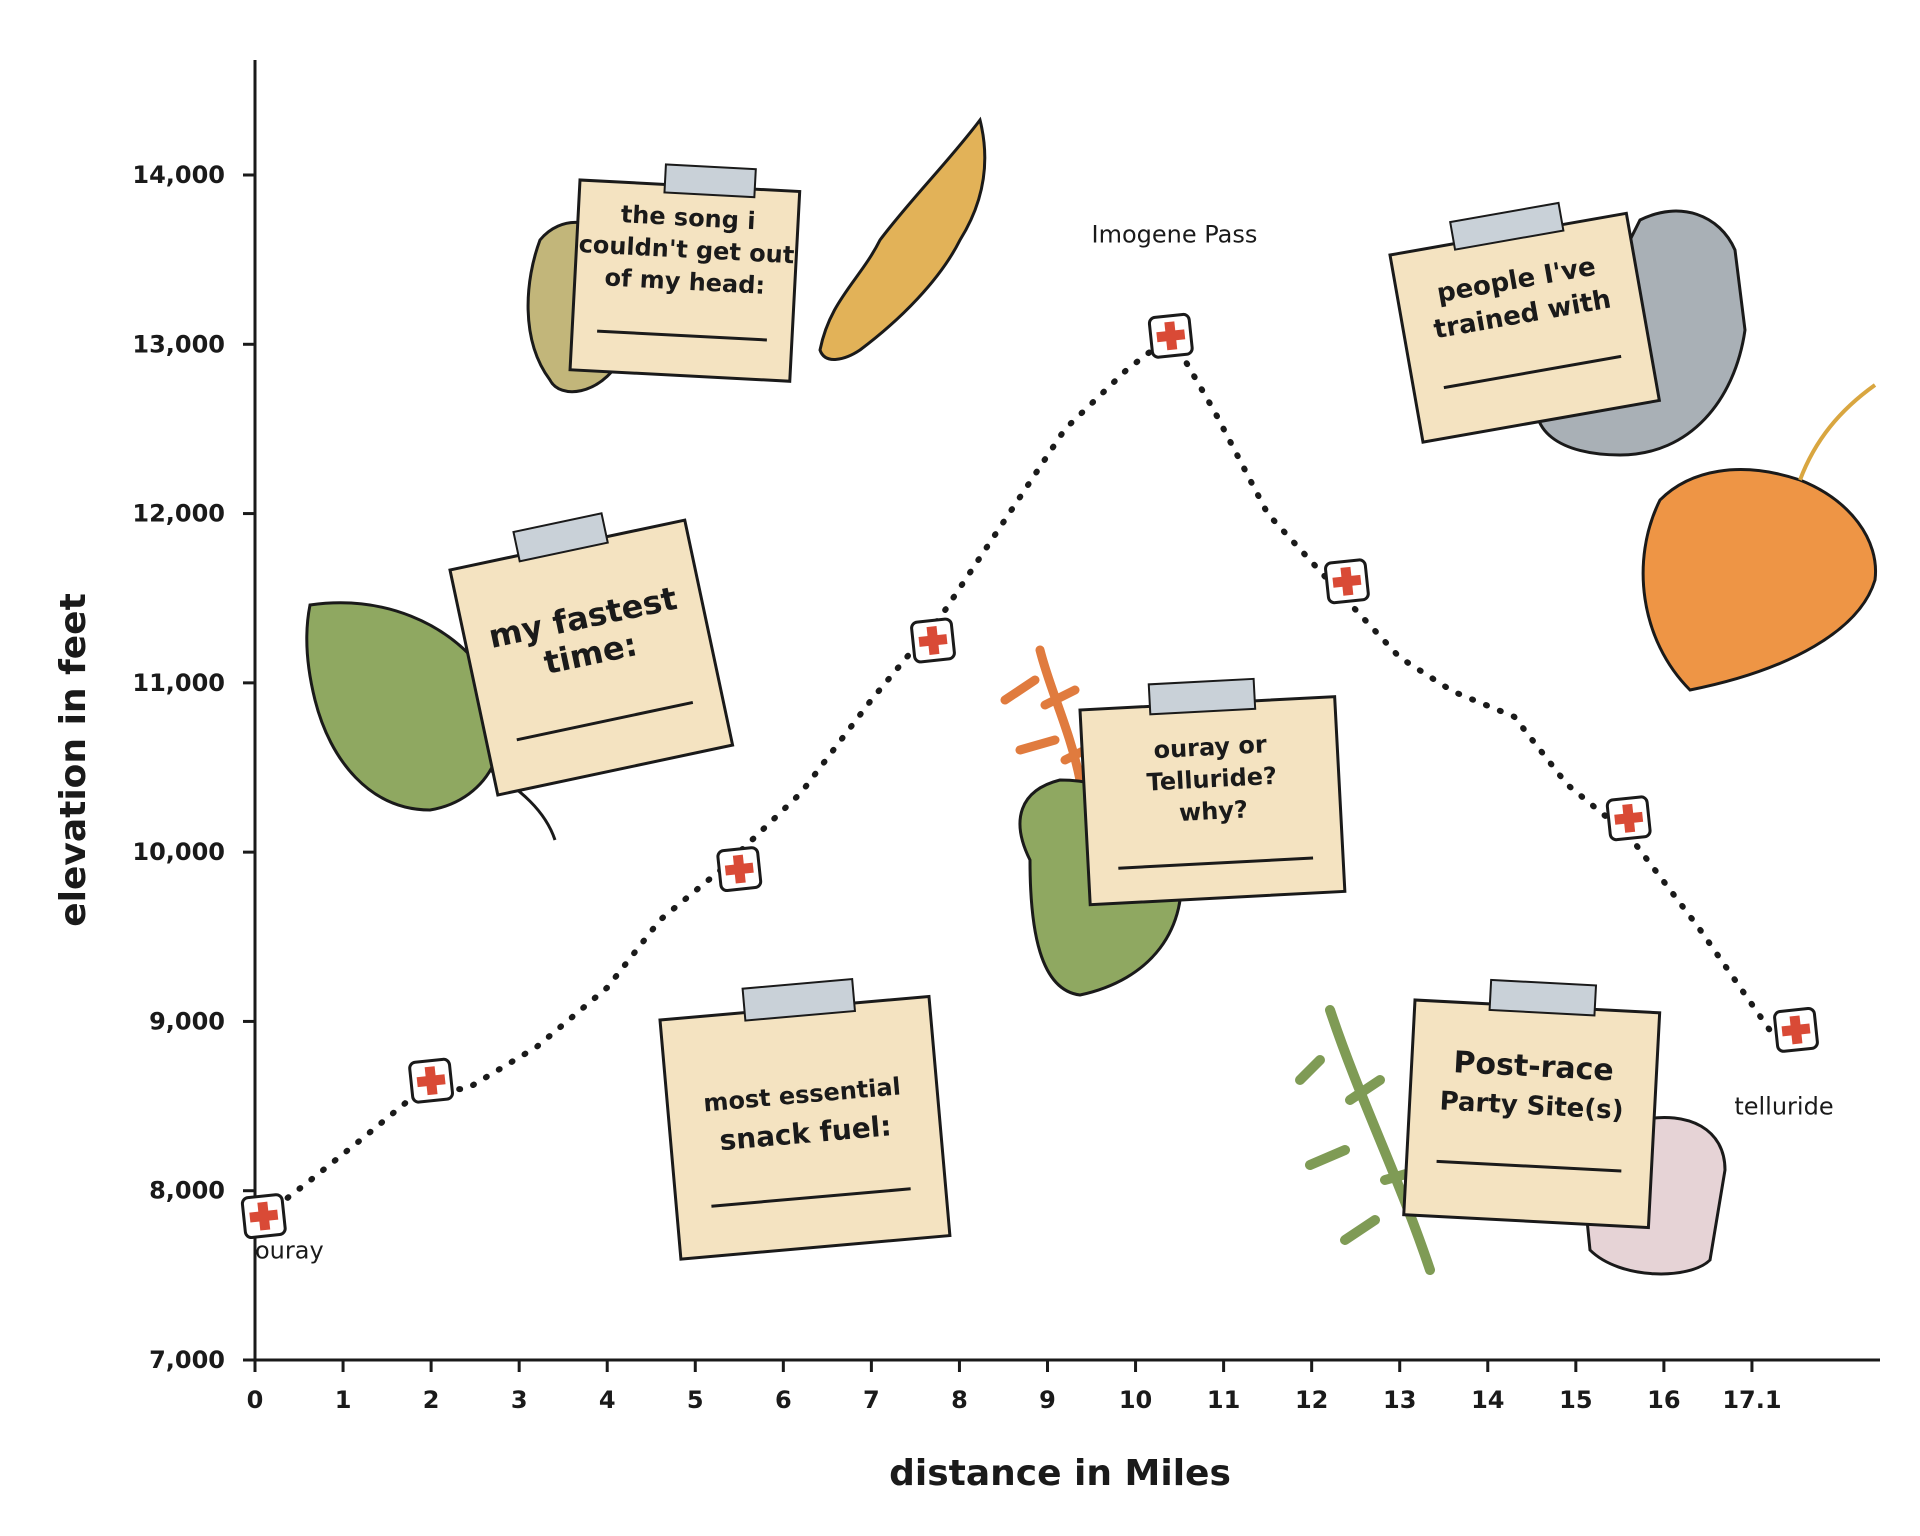  I want to click on y-tick-label: 11,000, so click(178, 683).